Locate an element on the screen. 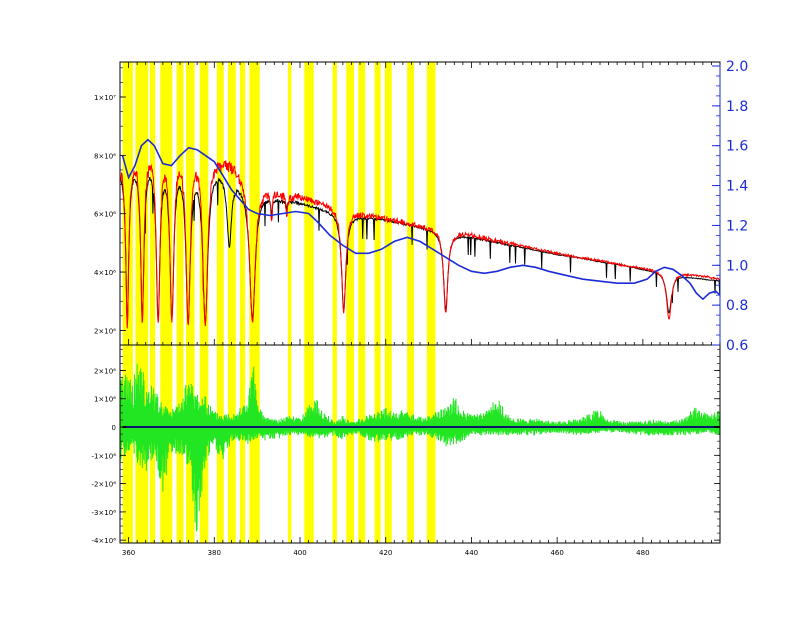 This screenshot has height=640, width=800. right-y-tick-label: 2.0 is located at coordinates (737, 67).